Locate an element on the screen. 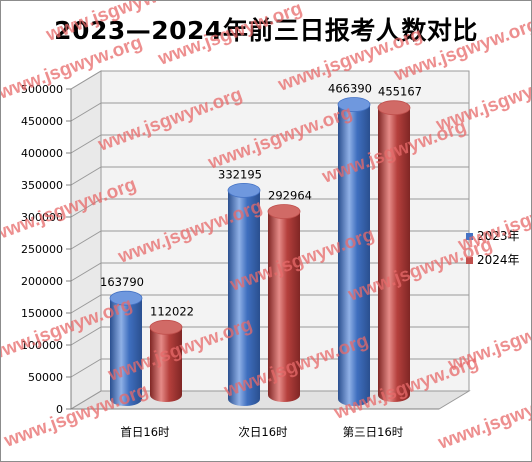 This screenshot has width=532, height=462. data-label: 112022 is located at coordinates (172, 311).